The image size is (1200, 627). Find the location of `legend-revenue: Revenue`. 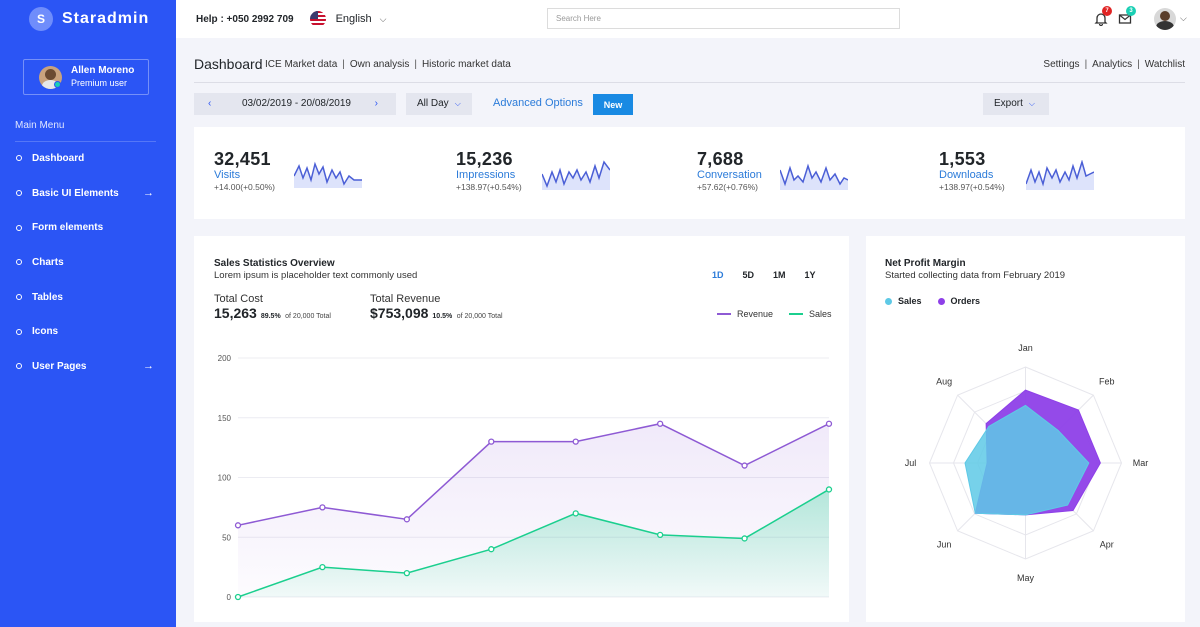

legend-revenue: Revenue is located at coordinates (755, 314).